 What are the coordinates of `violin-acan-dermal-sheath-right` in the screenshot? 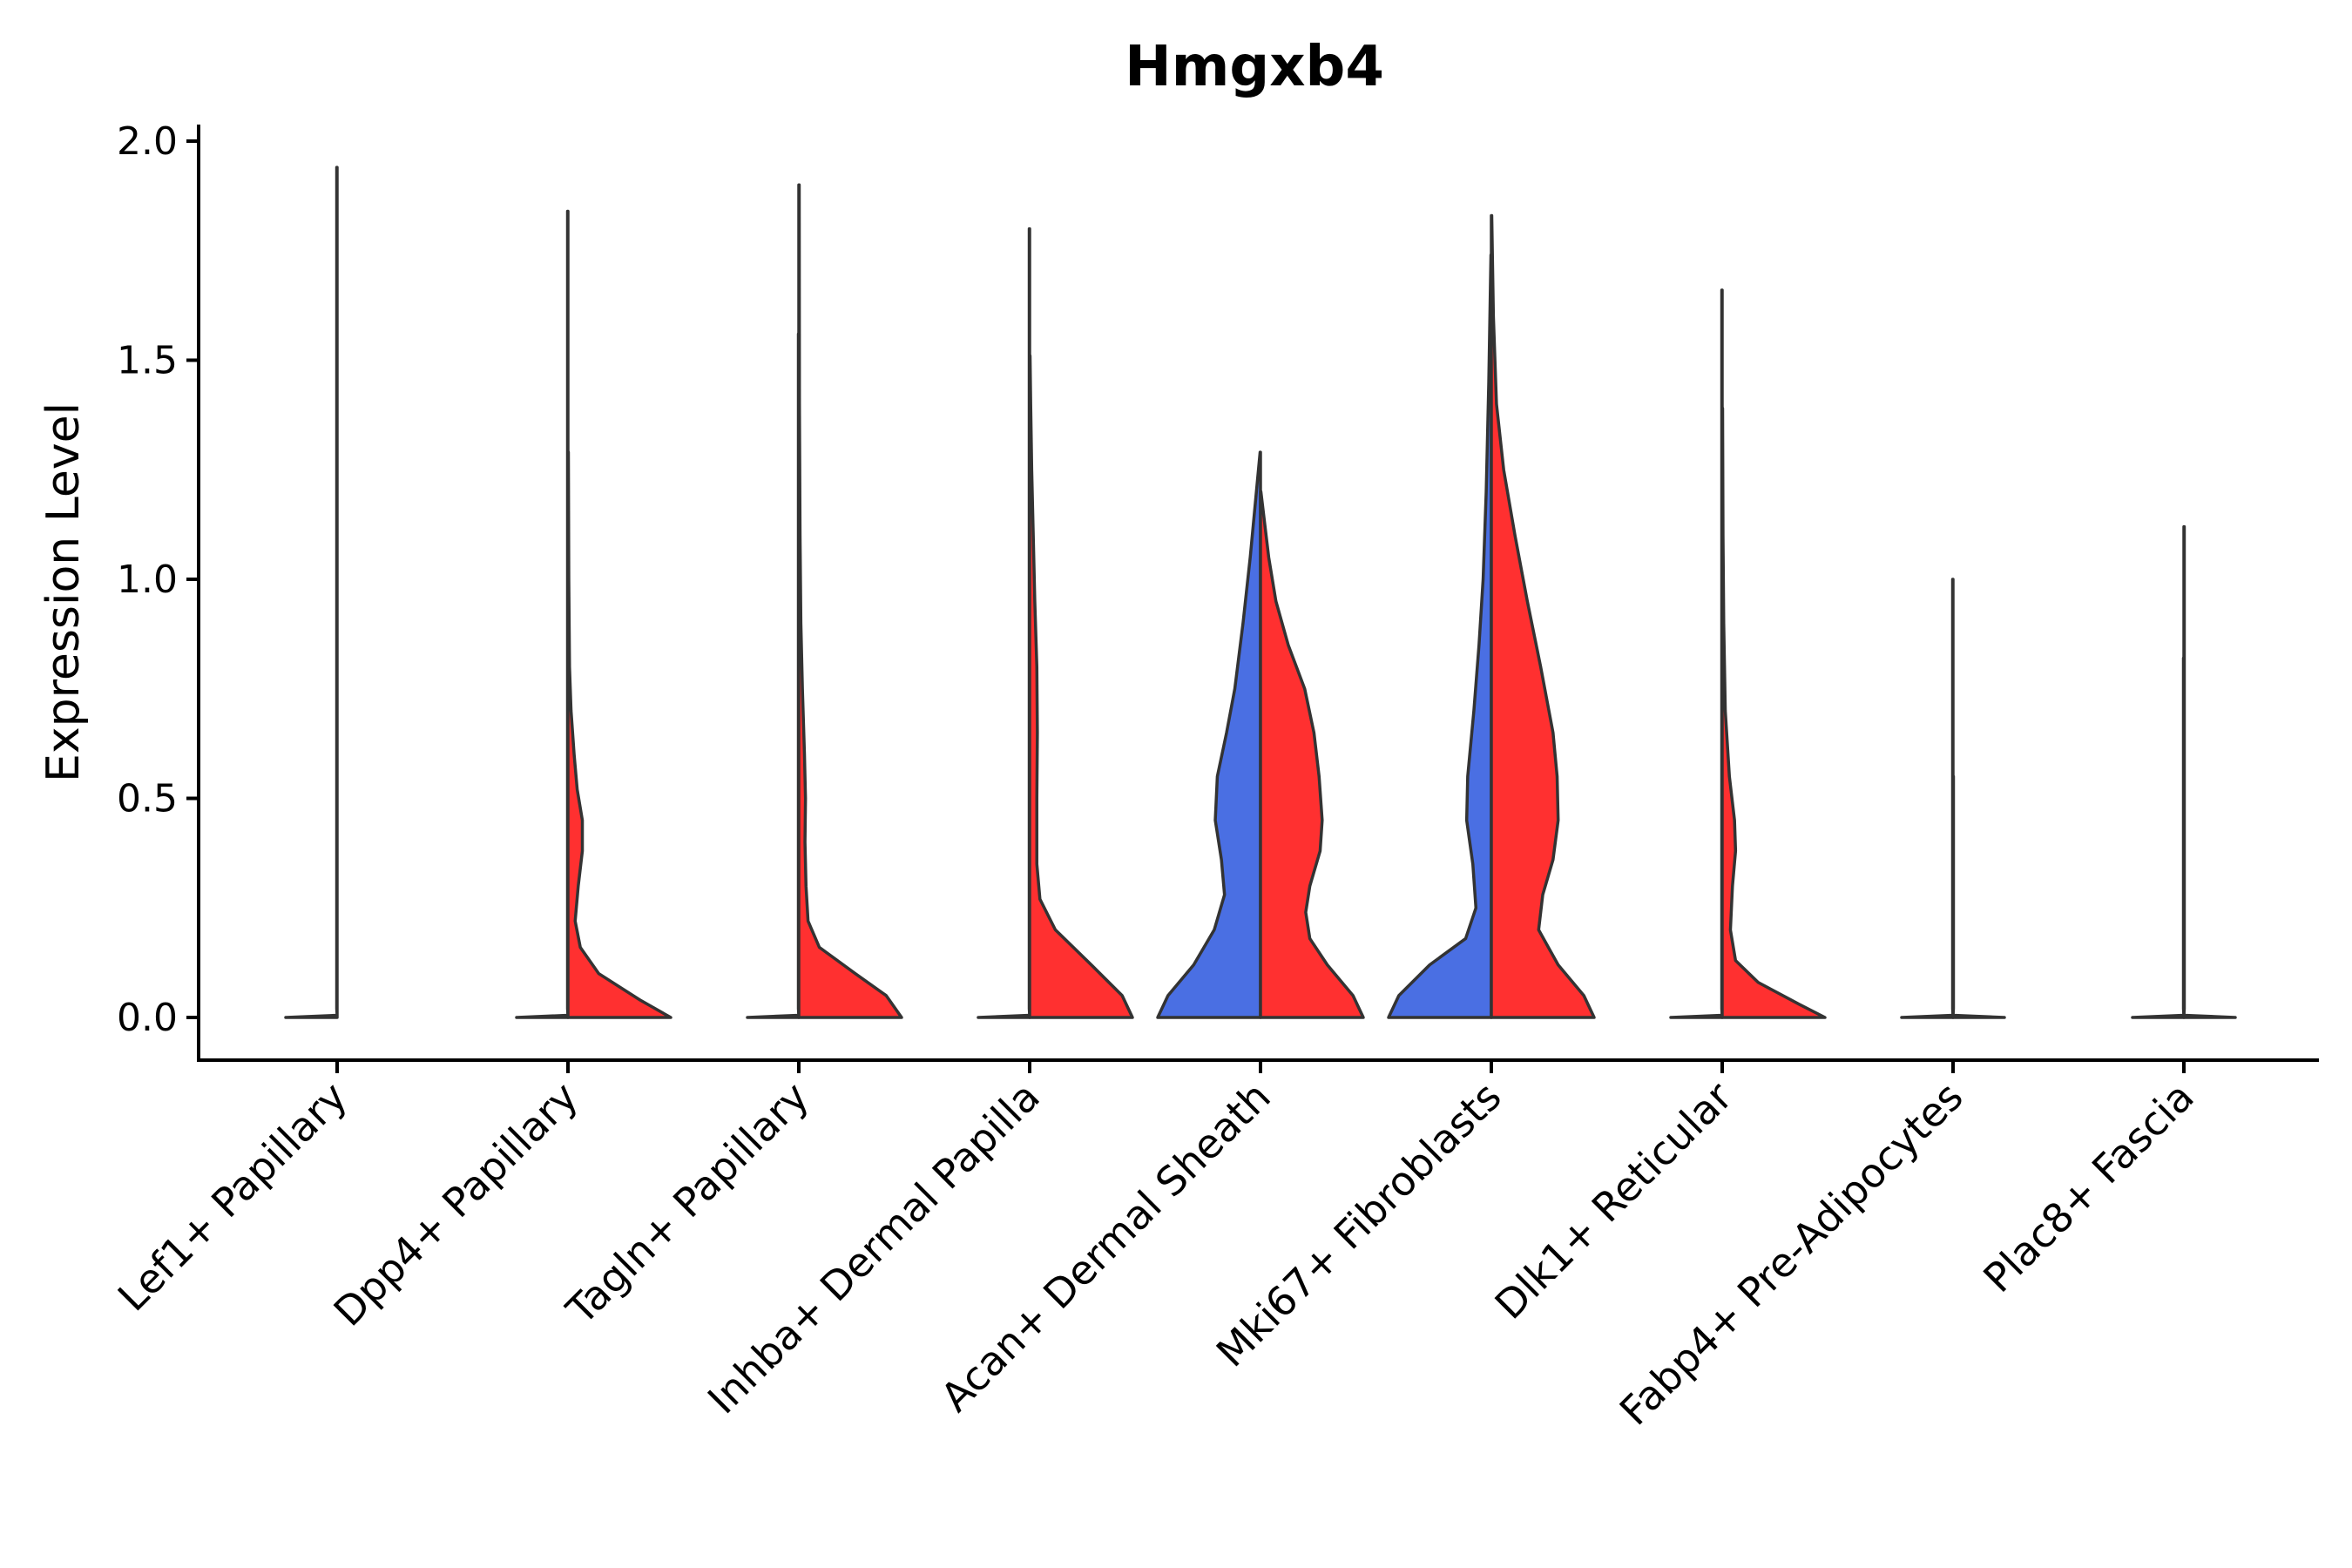 It's located at (1312, 754).